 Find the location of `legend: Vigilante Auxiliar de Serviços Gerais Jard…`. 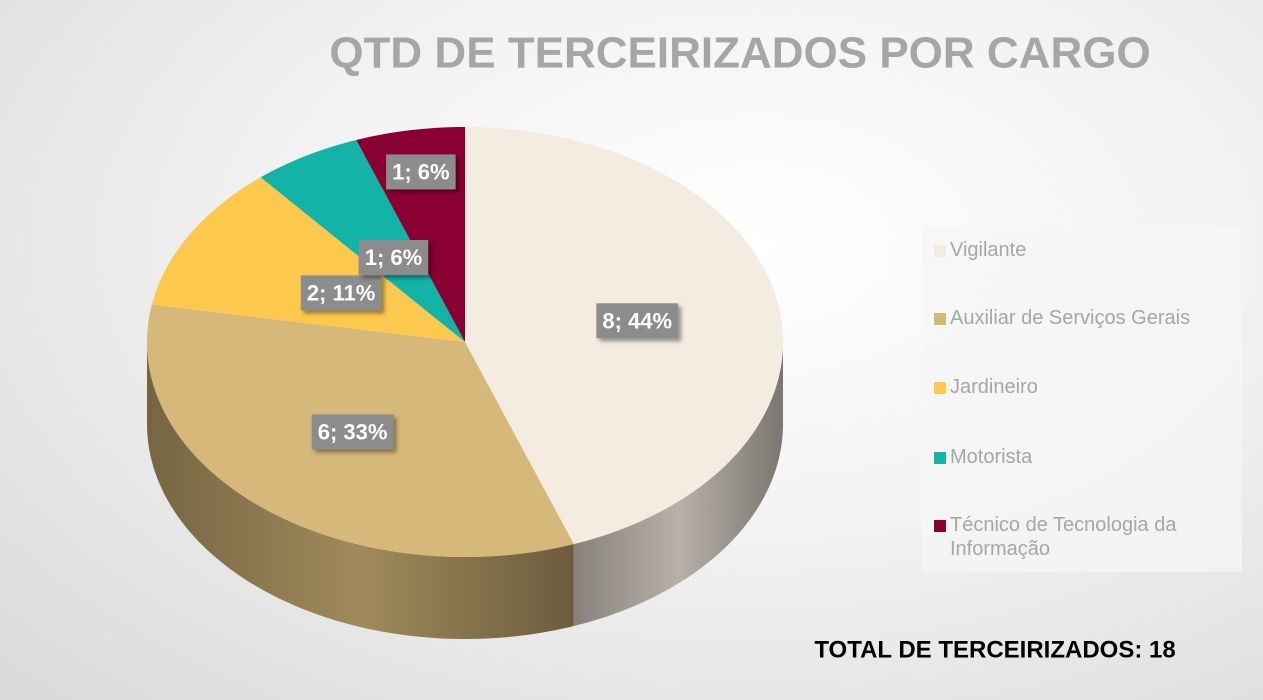

legend: Vigilante Auxiliar de Serviços Gerais Jard… is located at coordinates (1082, 399).